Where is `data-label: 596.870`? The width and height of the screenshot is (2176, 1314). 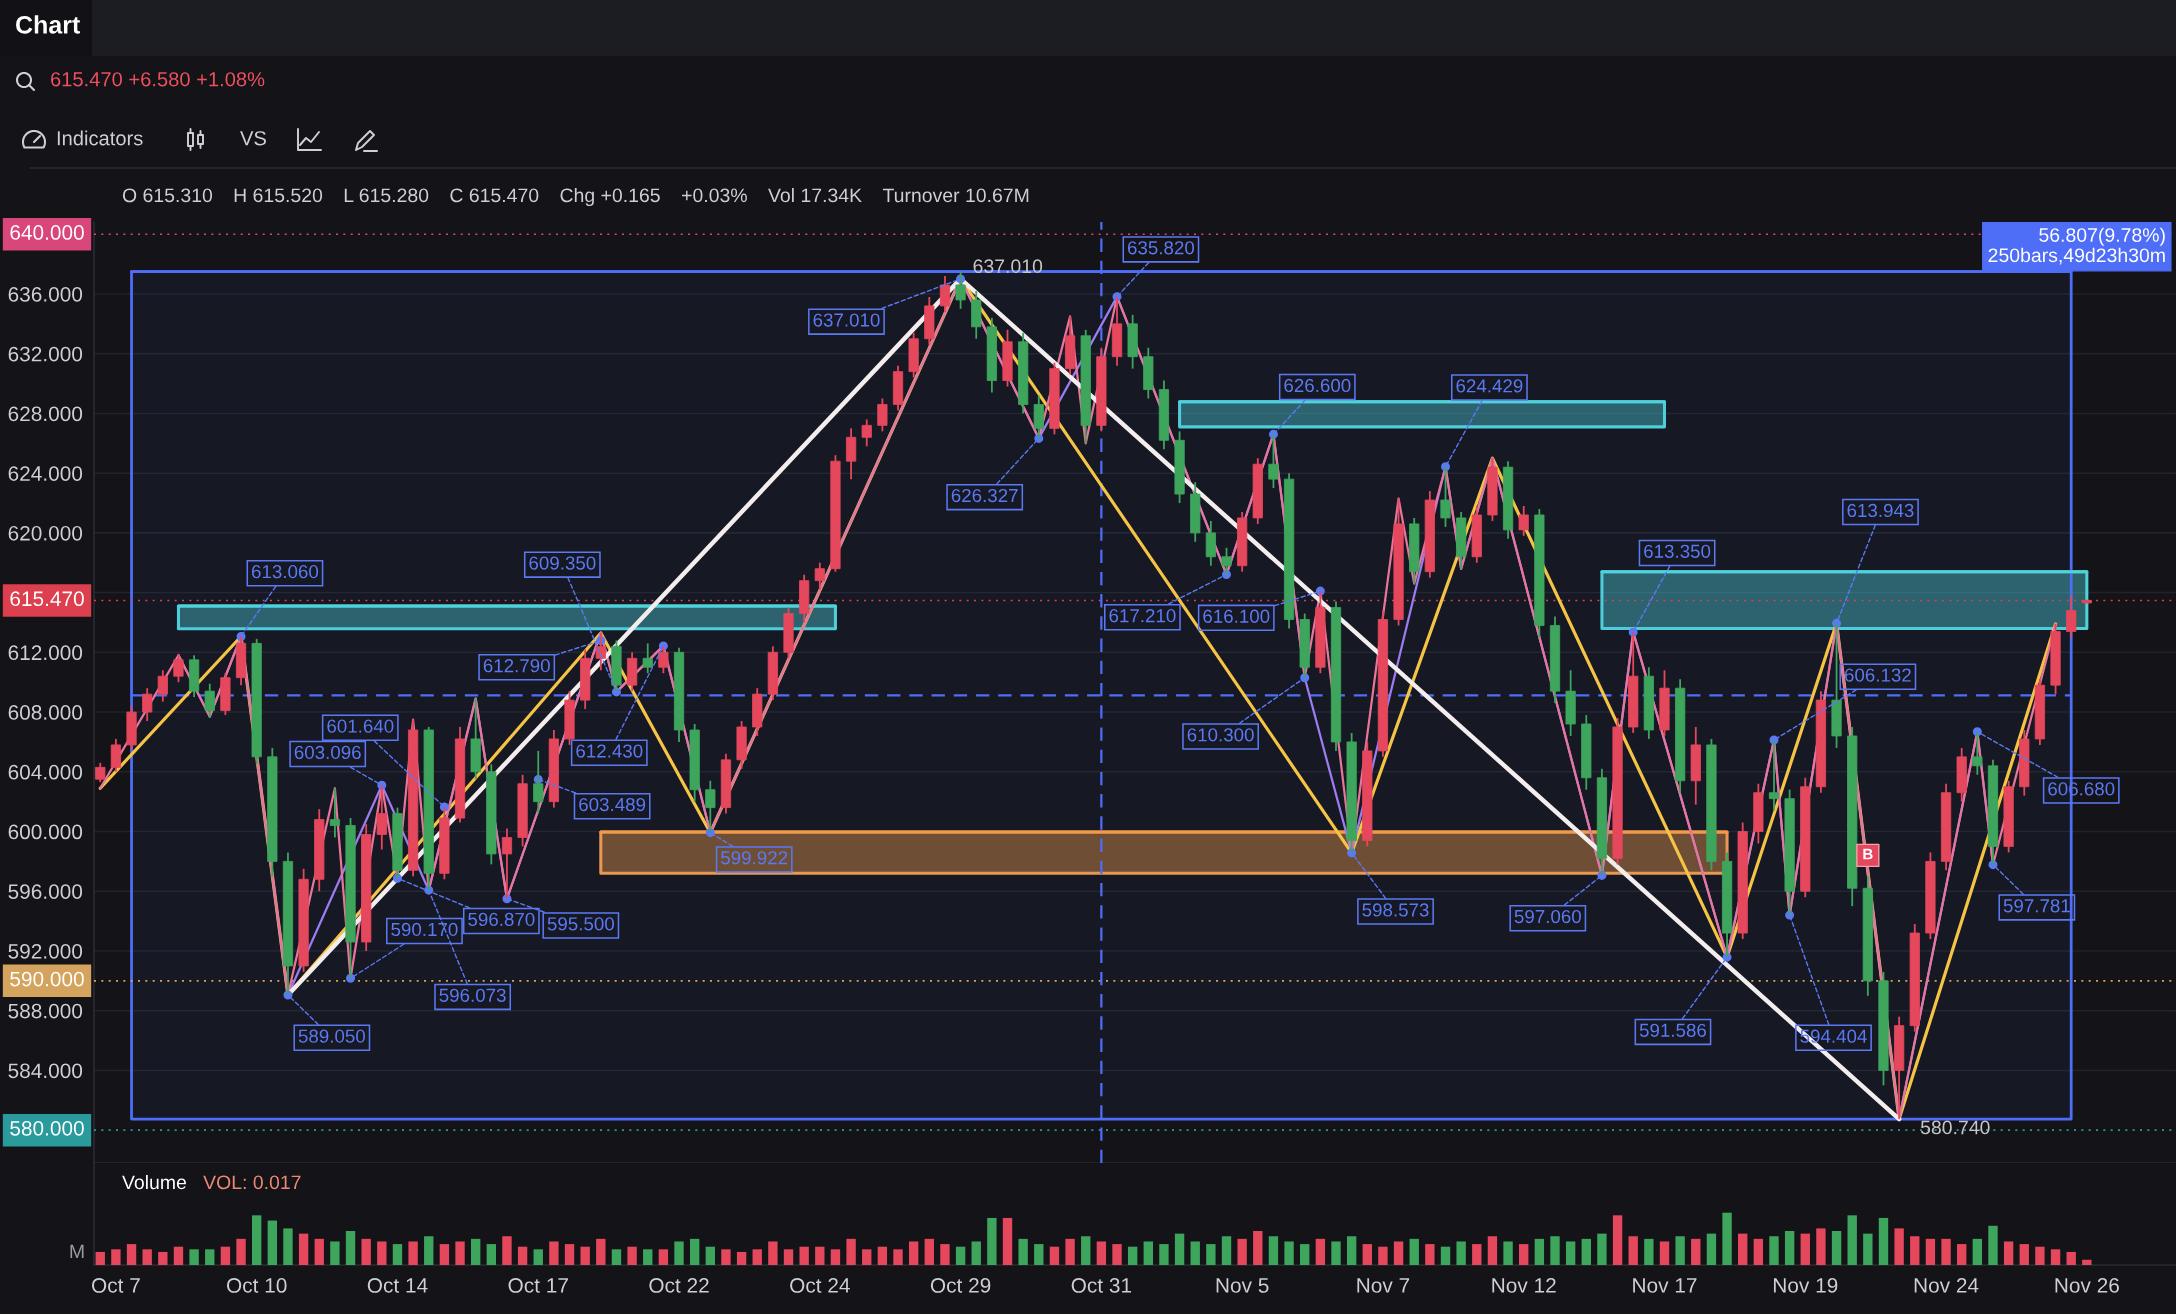 data-label: 596.870 is located at coordinates (501, 919).